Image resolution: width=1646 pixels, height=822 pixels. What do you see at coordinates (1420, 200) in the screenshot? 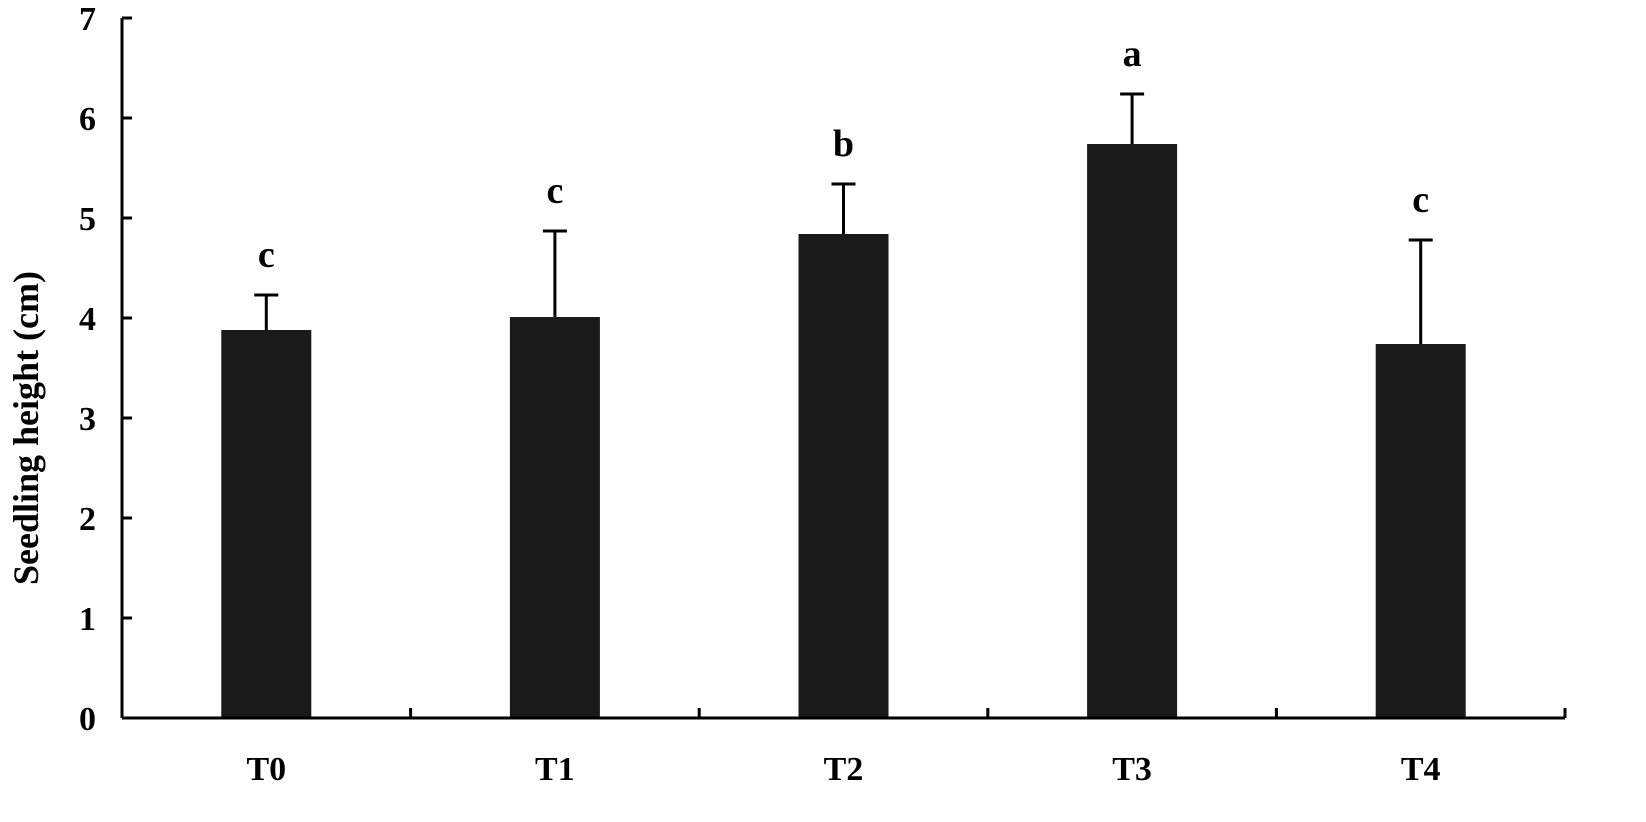
I see `significance-label-t4: c` at bounding box center [1420, 200].